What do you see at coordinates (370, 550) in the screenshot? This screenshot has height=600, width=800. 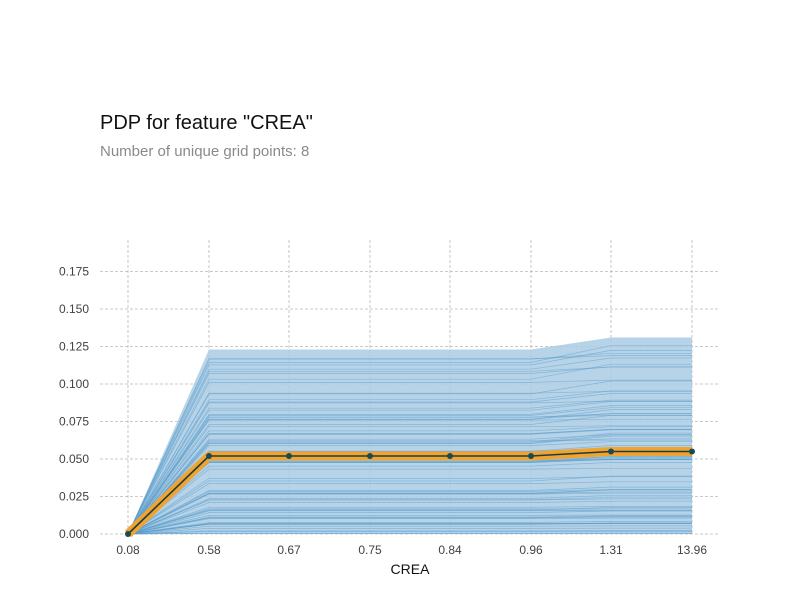 I see `x-tick-label: 0.75` at bounding box center [370, 550].